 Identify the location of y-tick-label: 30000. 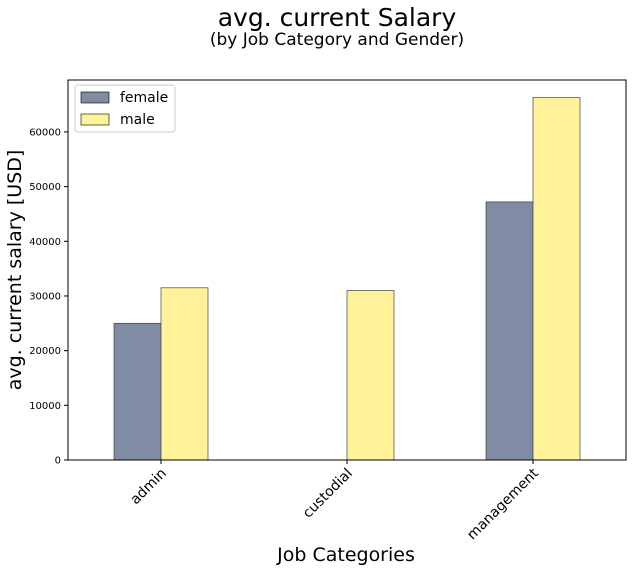
(45, 296).